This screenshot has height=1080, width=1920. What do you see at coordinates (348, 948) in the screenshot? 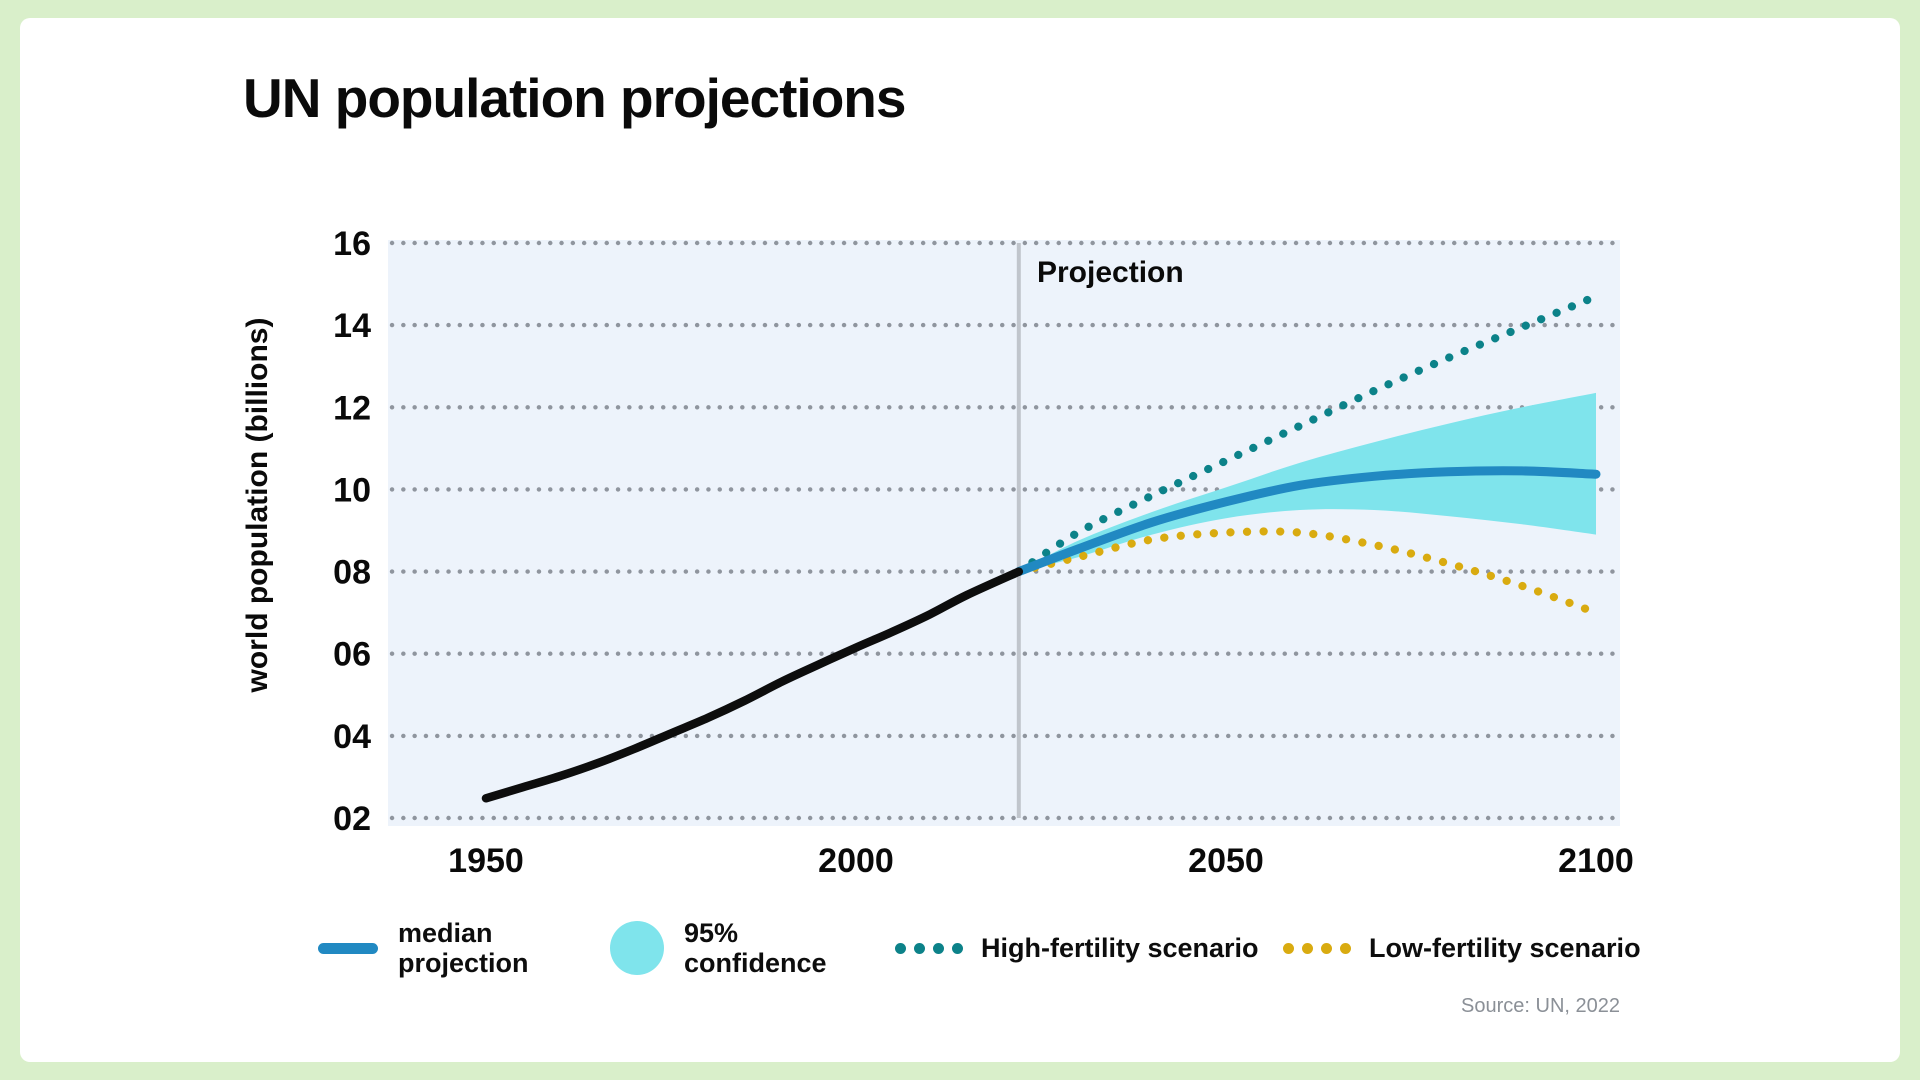
I see `median-line-swatch` at bounding box center [348, 948].